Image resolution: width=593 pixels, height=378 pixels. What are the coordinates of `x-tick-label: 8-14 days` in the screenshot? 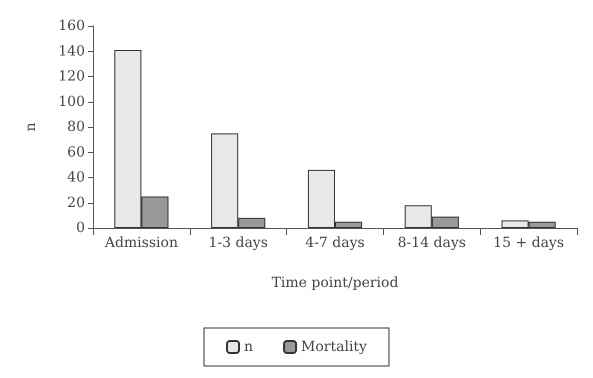 It's located at (432, 243).